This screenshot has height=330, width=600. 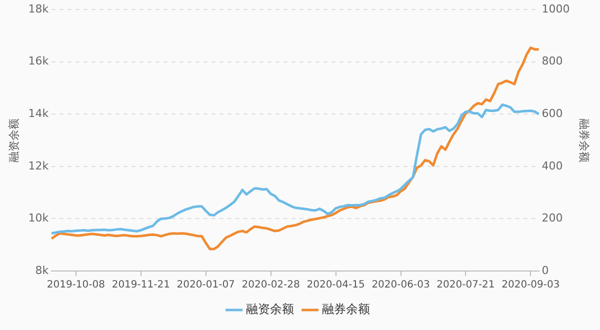 I want to click on x-tick-label: 2020-07-21, so click(x=465, y=285).